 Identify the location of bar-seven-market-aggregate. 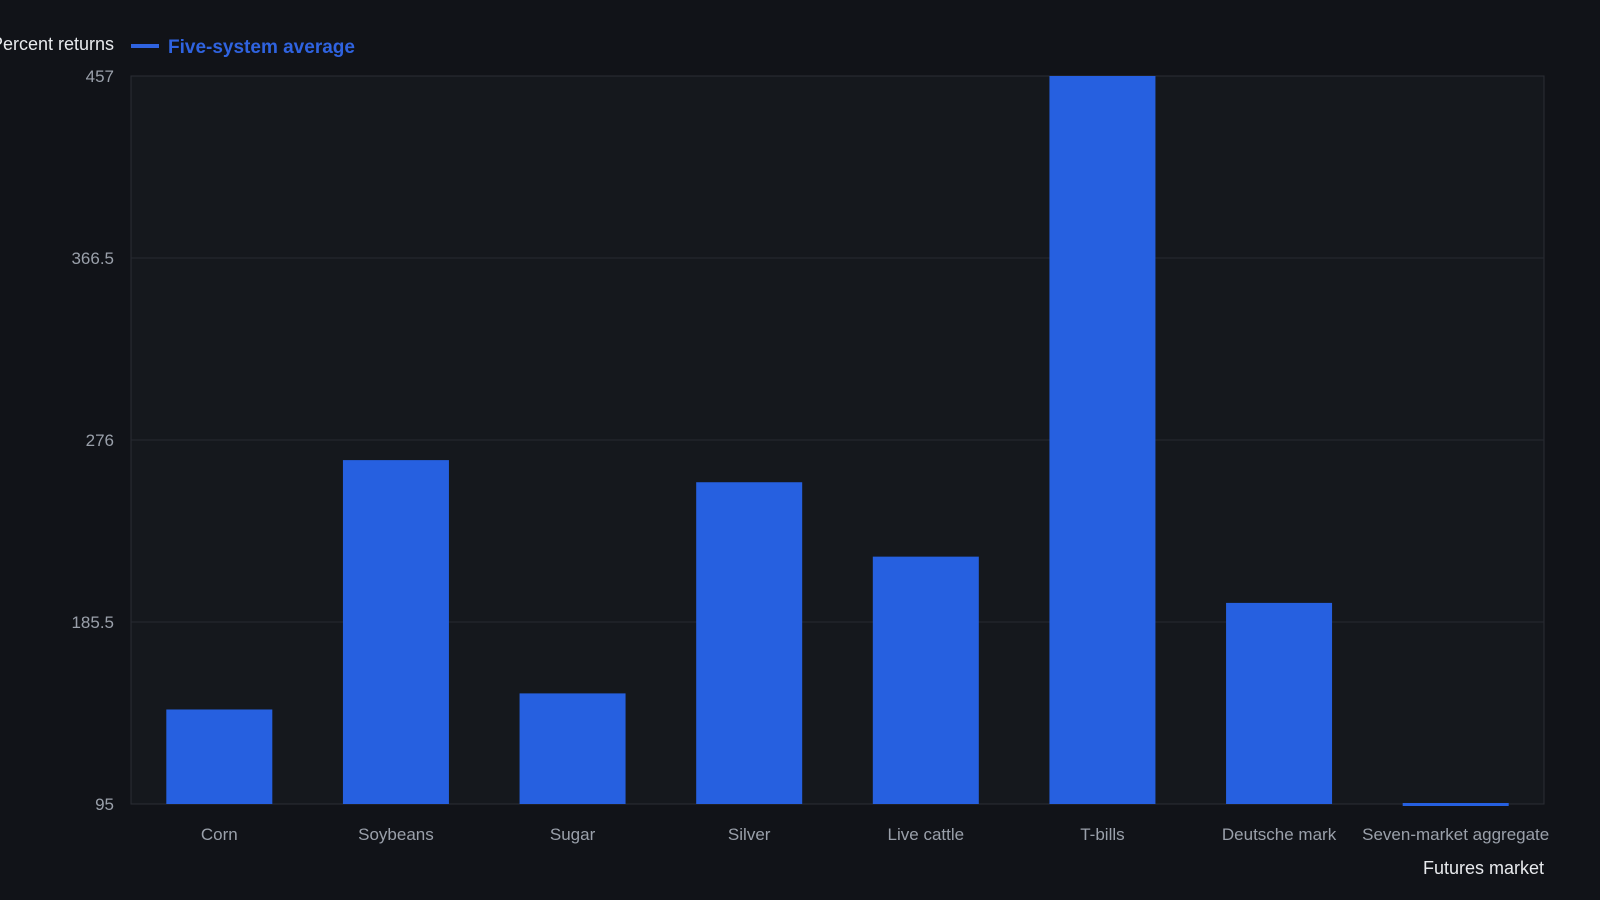
(1455, 804).